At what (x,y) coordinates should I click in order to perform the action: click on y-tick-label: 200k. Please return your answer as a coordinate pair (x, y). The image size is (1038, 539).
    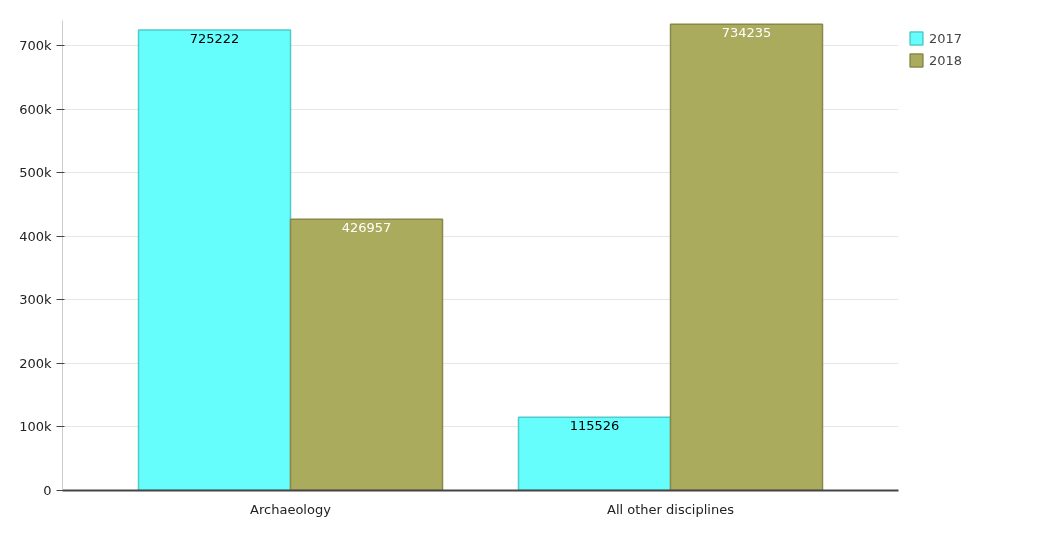
    Looking at the image, I should click on (35, 363).